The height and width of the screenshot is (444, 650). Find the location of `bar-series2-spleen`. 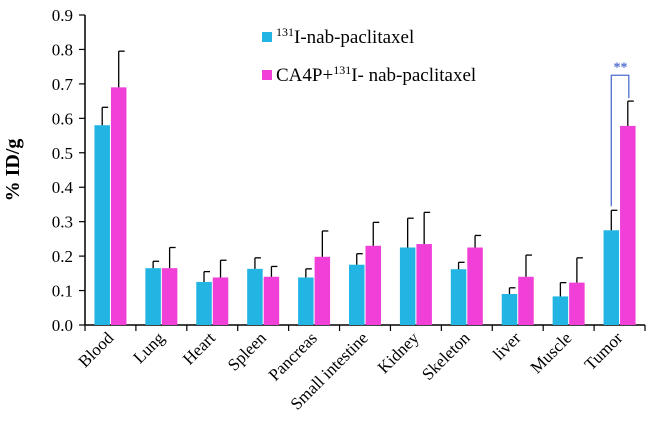

bar-series2-spleen is located at coordinates (271, 300).